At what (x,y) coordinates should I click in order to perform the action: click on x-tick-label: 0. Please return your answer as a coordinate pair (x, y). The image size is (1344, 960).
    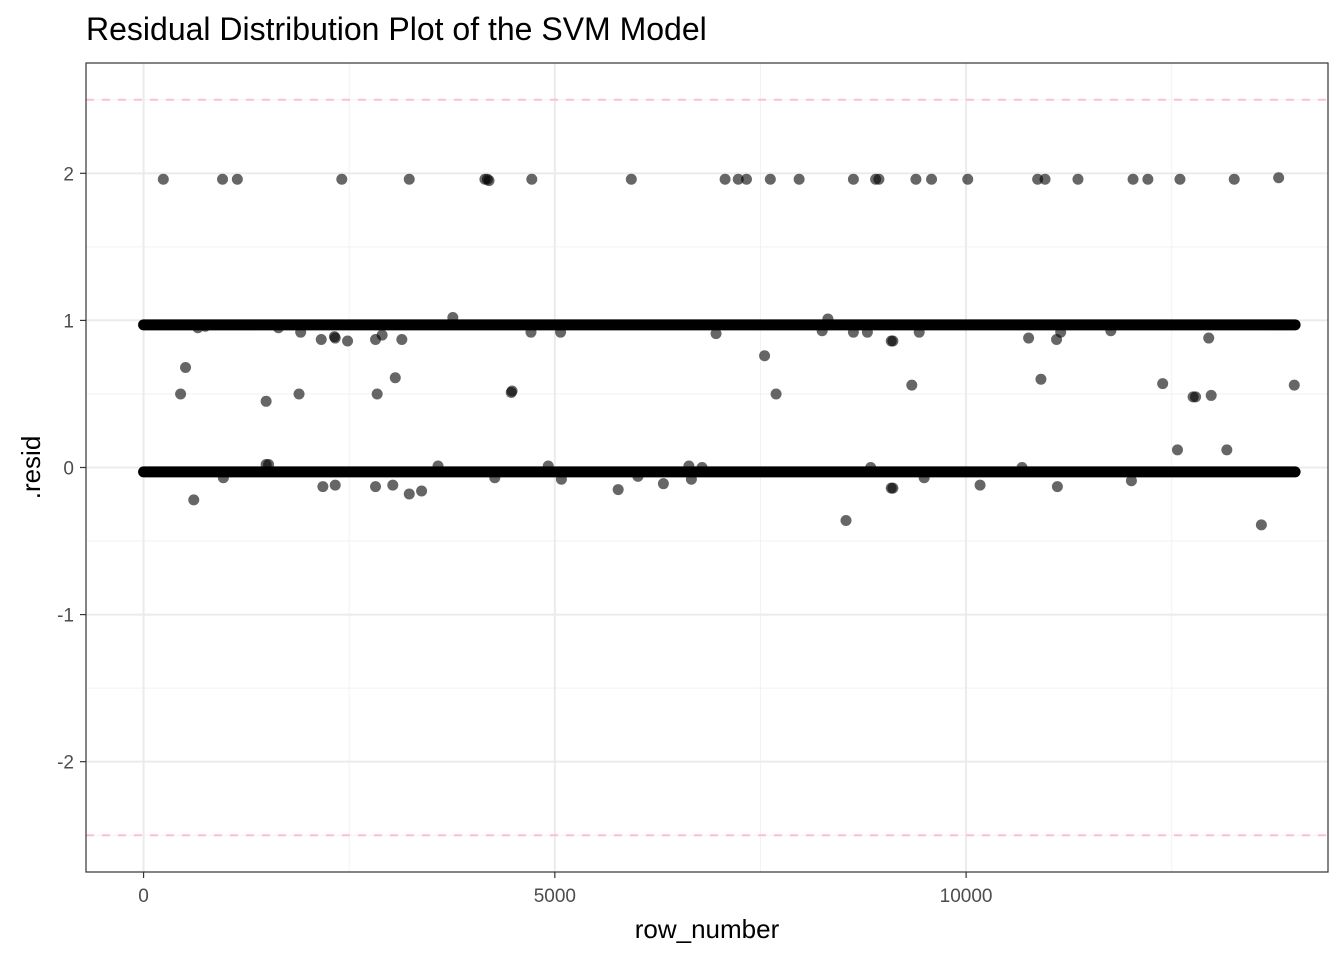
    Looking at the image, I should click on (143, 896).